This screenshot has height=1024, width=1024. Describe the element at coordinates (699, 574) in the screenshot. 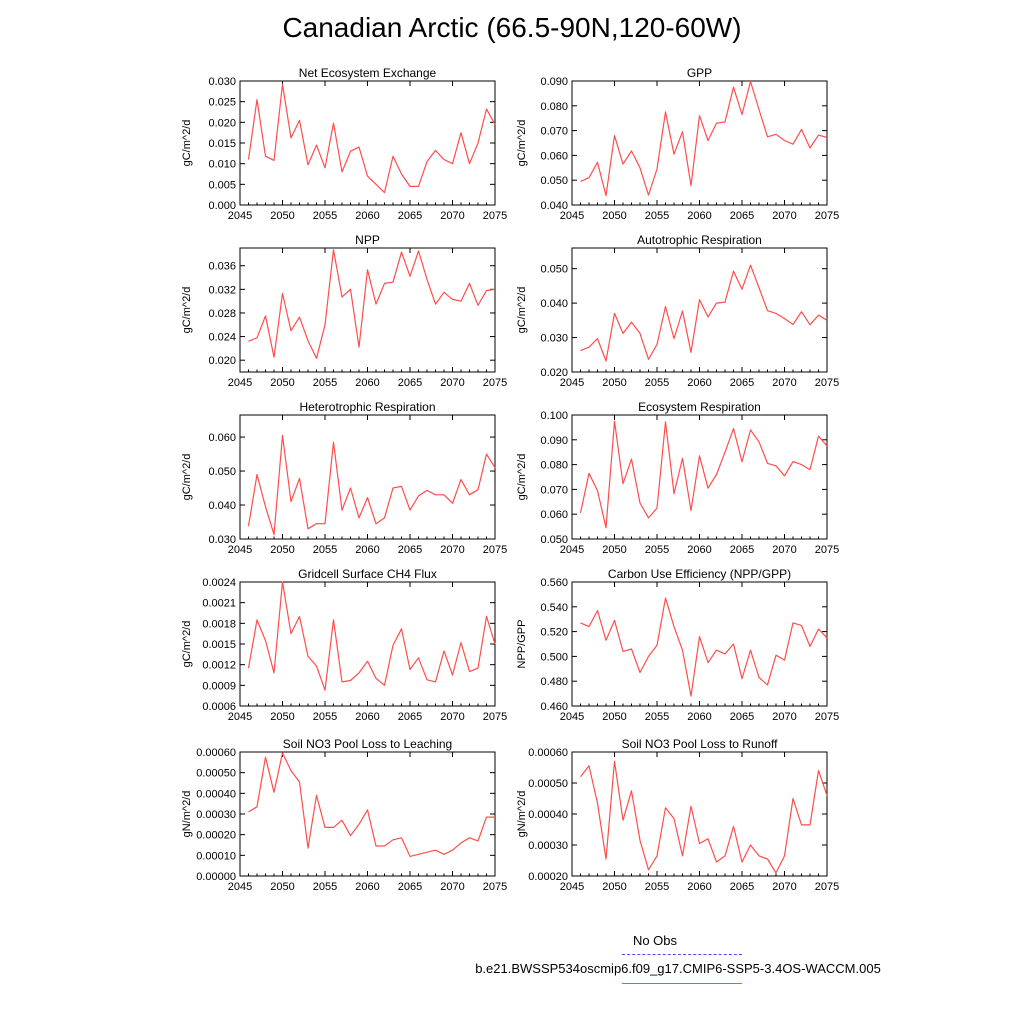

I see `panel-title: Carbon Use Efficiency (NPP/GPP)` at that location.